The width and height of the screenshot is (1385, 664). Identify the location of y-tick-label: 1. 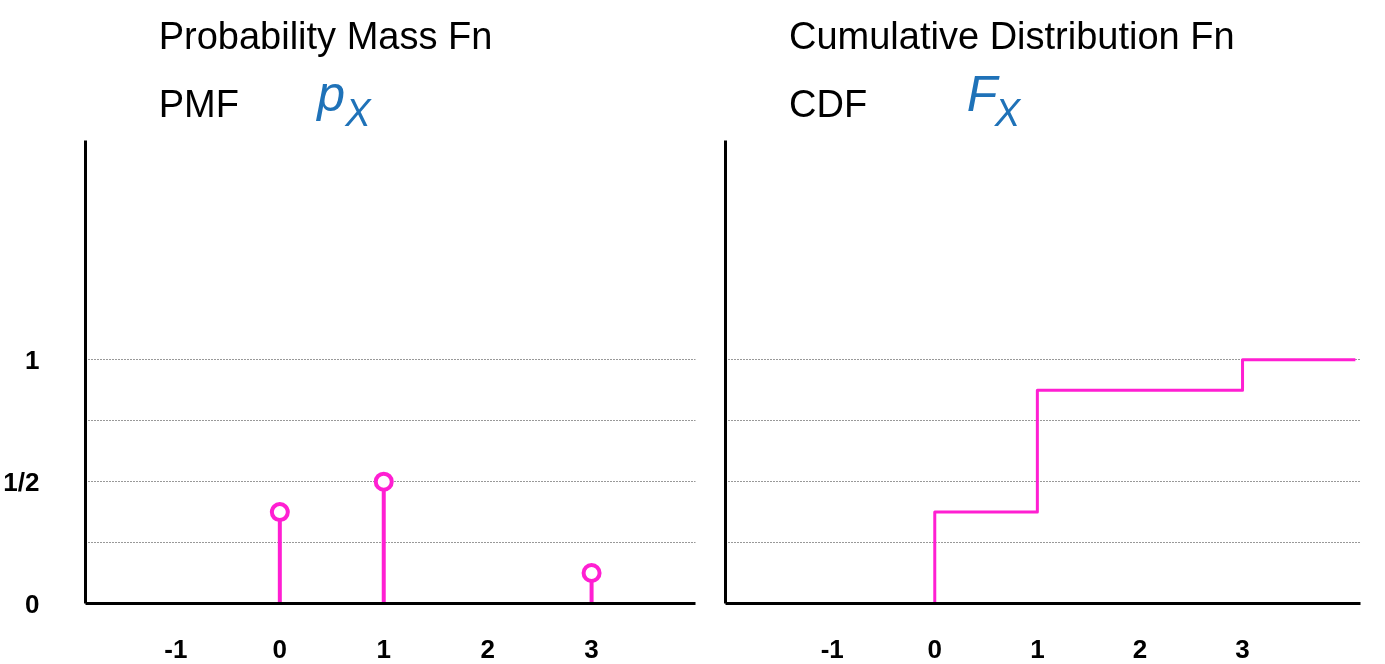
(32, 359).